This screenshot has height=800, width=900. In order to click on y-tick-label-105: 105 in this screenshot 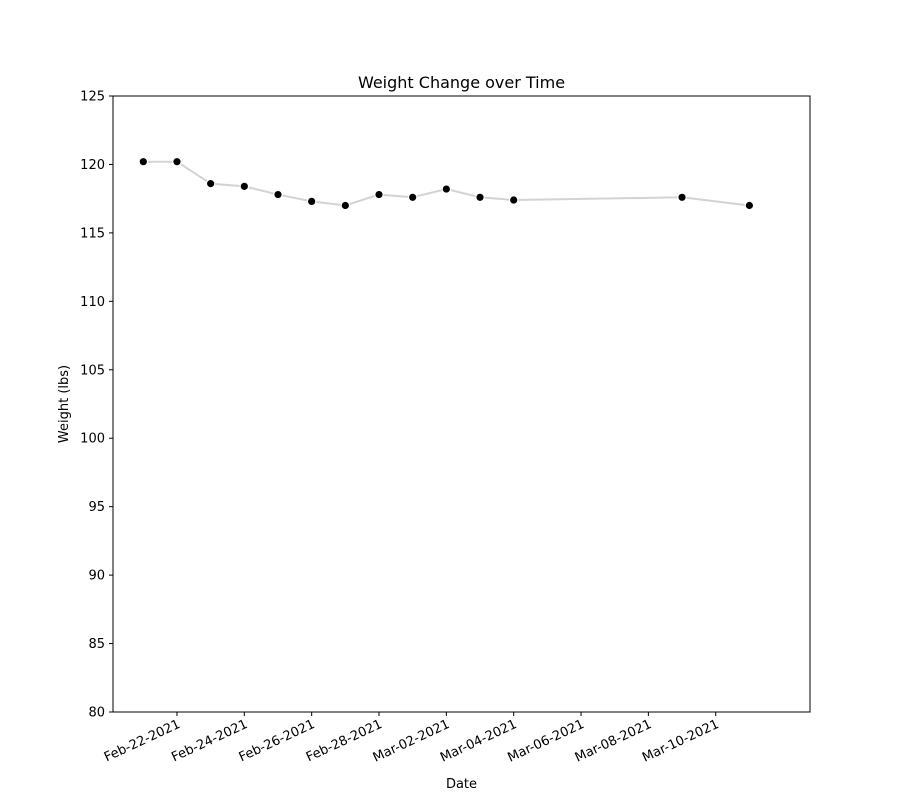, I will do `click(92, 370)`.